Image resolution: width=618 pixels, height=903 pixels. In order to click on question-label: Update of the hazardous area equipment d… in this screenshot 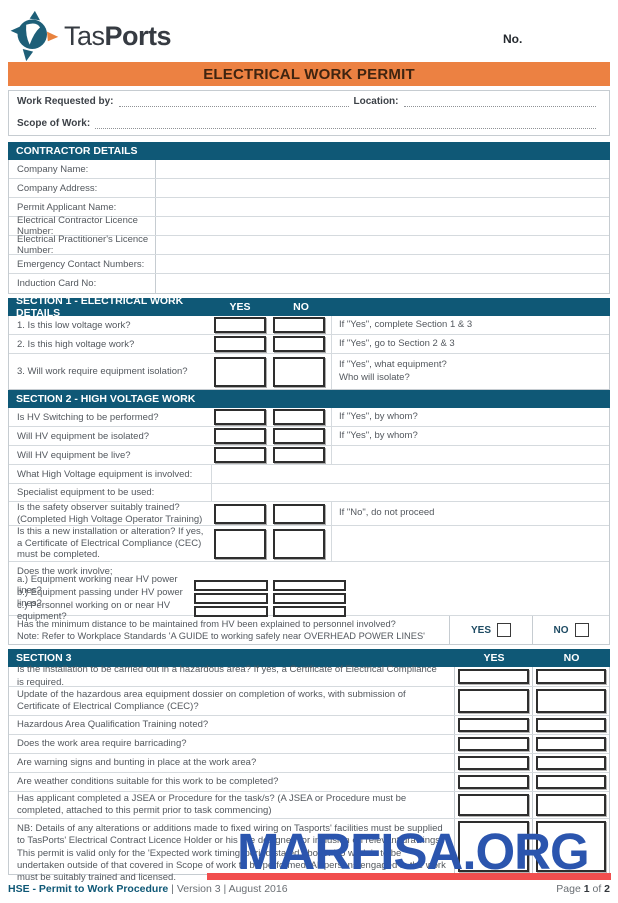, I will do `click(211, 700)`.